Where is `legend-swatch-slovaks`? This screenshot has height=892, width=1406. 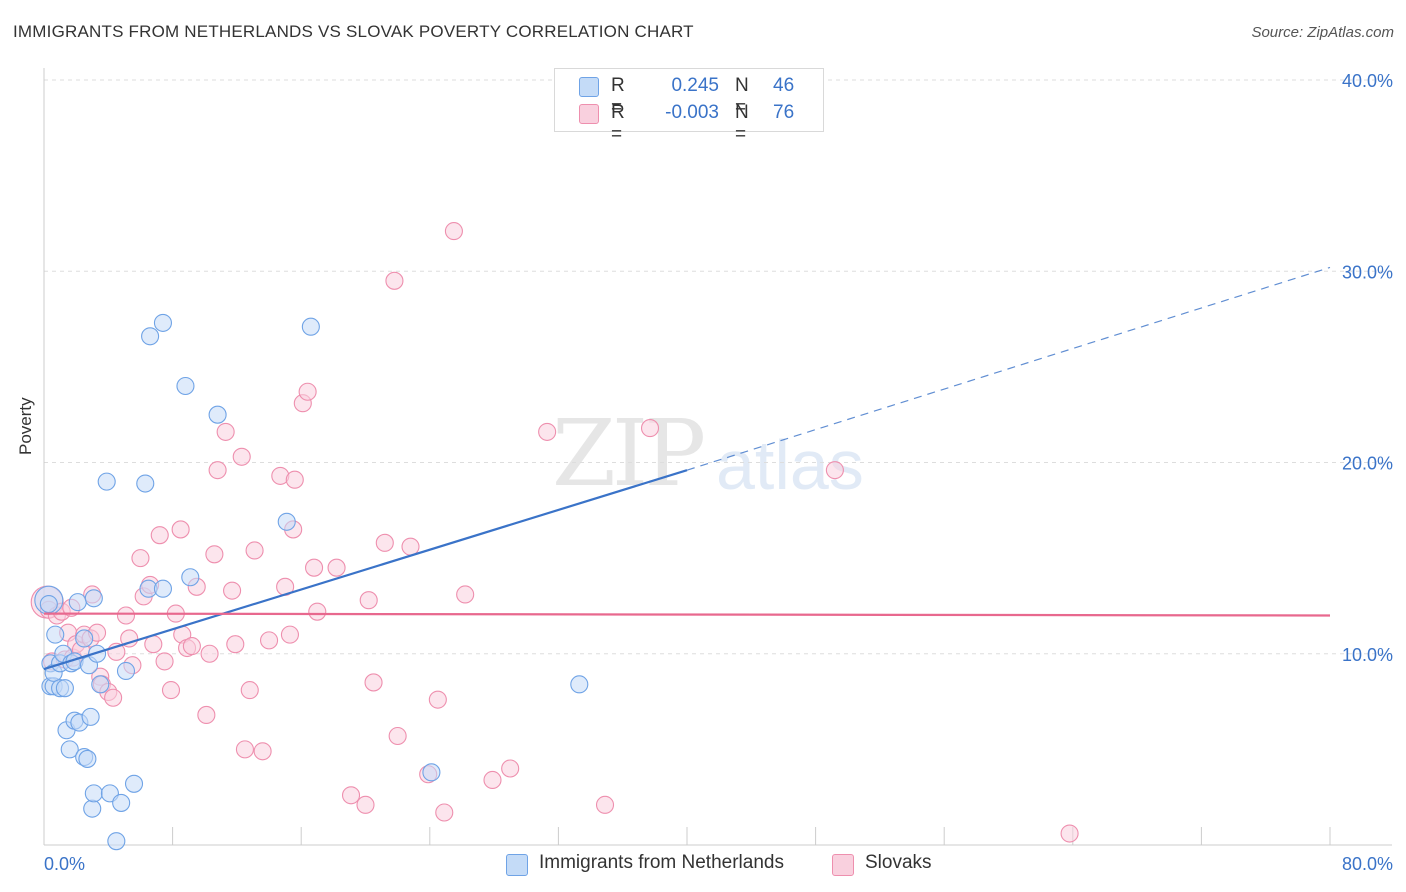 legend-swatch-slovaks is located at coordinates (589, 114).